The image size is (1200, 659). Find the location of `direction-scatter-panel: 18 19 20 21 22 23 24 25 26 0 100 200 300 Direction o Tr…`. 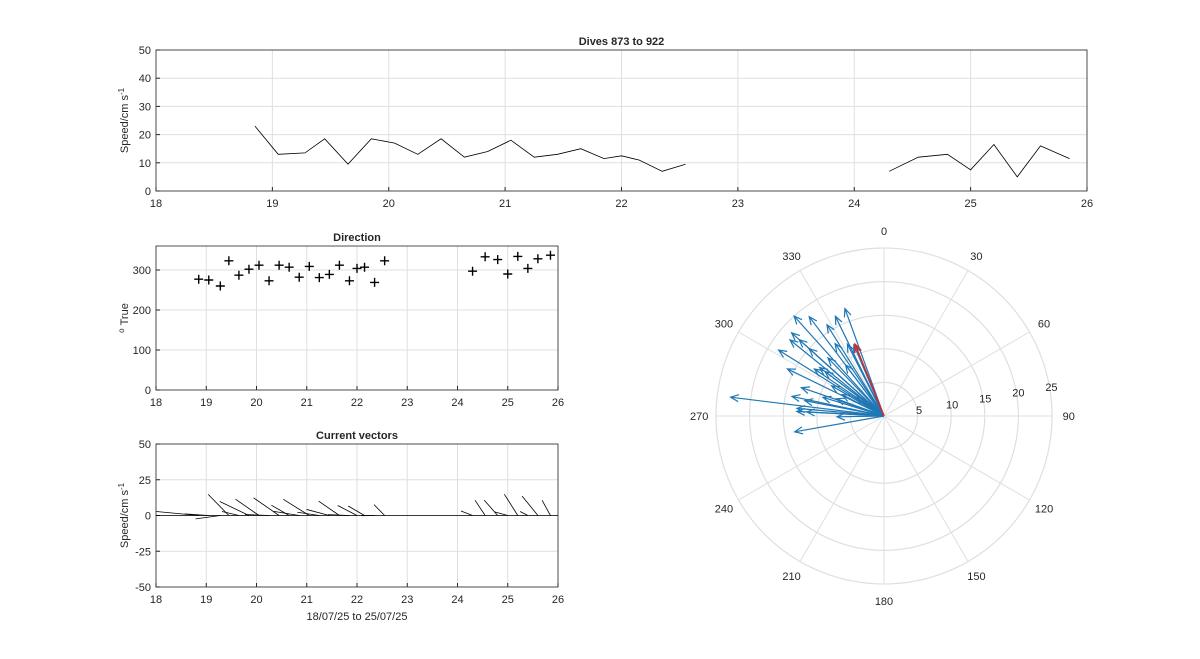

direction-scatter-panel: 18 19 20 21 22 23 24 25 26 0 100 200 300 Direction o Tr… is located at coordinates (340, 320).